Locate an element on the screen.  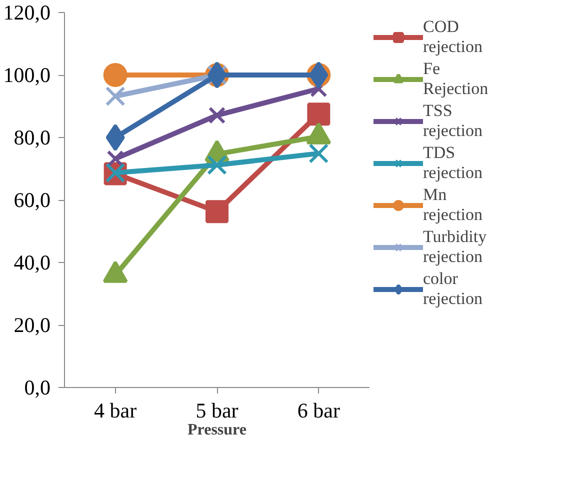
legend-label: TDS rejection is located at coordinates (452, 163).